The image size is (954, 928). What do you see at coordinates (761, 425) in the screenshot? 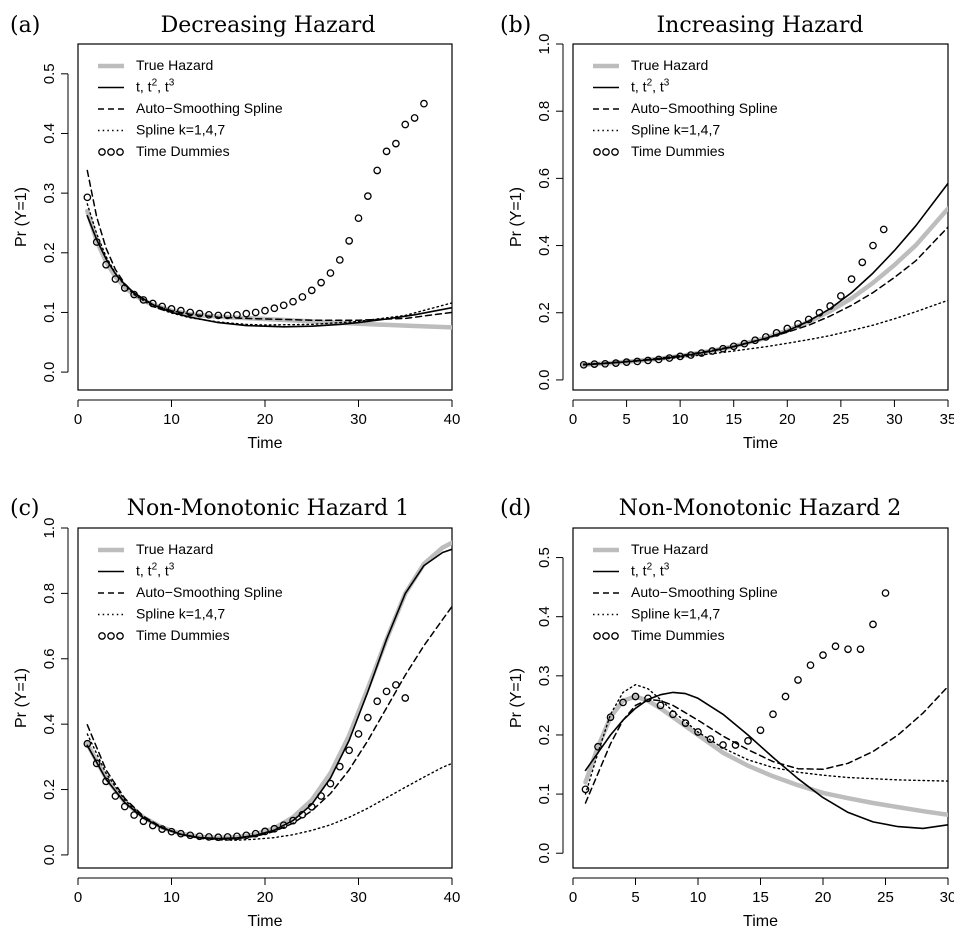
I see `x-axis: 0 5 10 15 20 25 30 35 Time` at bounding box center [761, 425].